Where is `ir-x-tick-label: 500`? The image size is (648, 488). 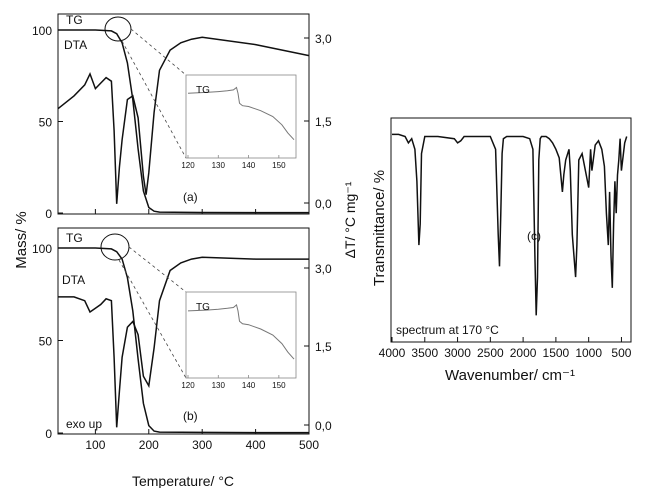 ir-x-tick-label: 500 is located at coordinates (621, 353).